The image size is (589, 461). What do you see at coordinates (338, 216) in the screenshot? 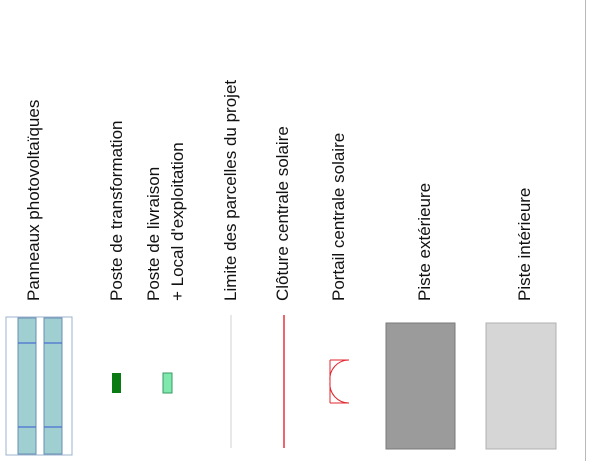
I see `label-gate: Portail centrale solaire` at bounding box center [338, 216].